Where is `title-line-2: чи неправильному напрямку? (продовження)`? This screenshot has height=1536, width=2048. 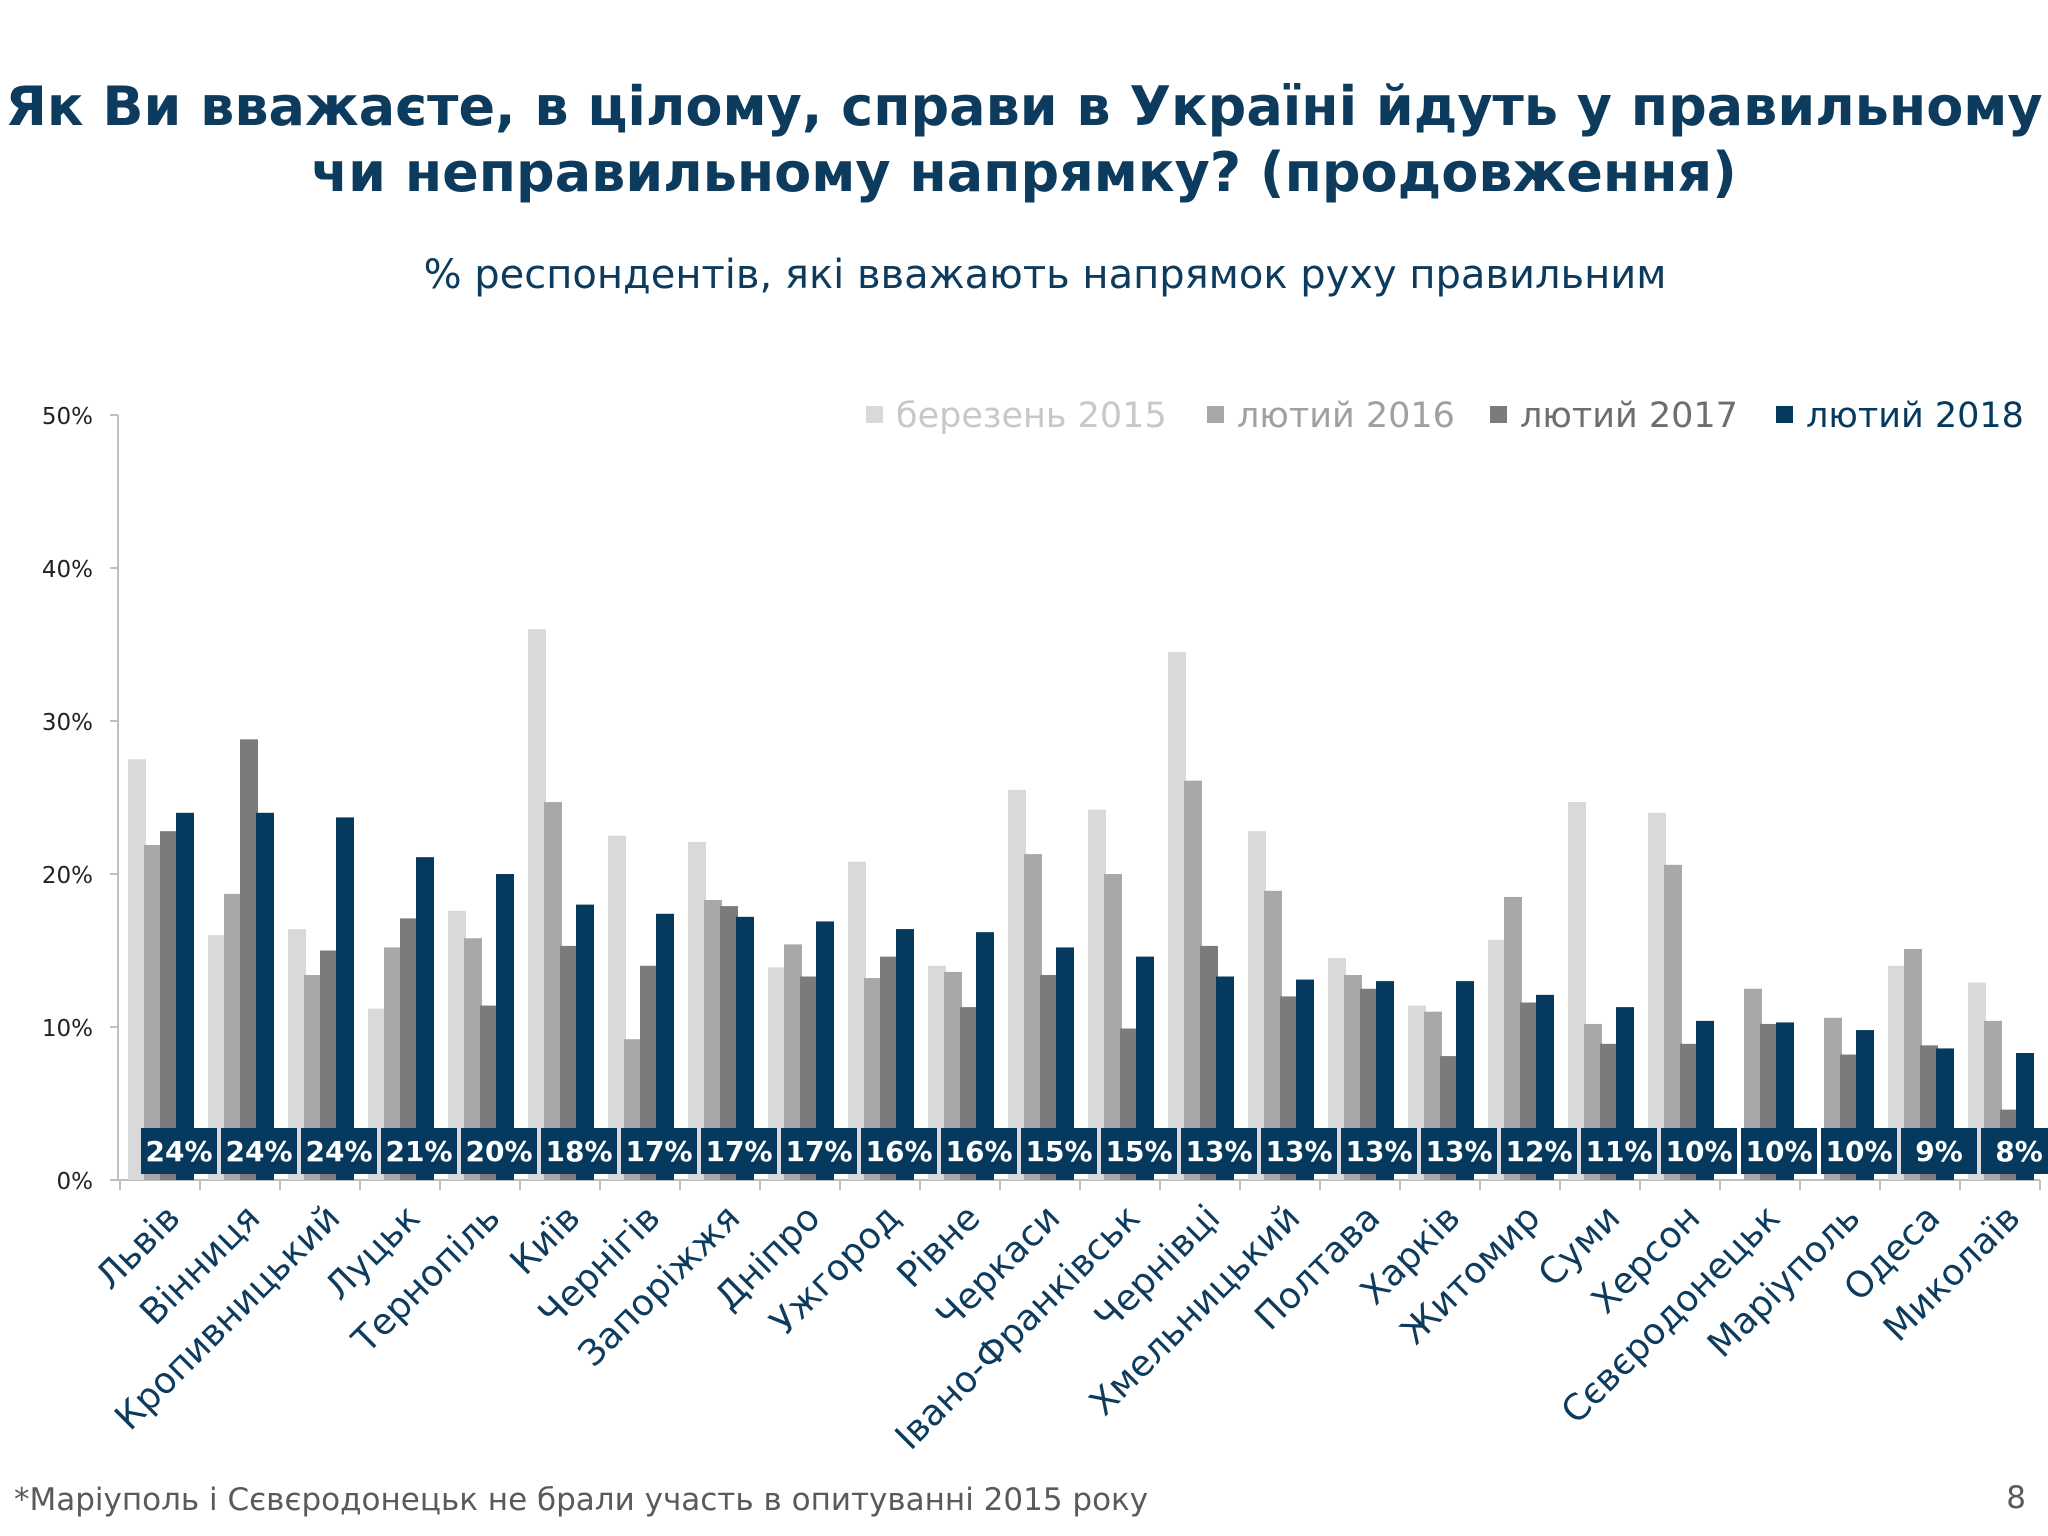
title-line-2: чи неправильному напрямку? (продовження) is located at coordinates (1024, 172).